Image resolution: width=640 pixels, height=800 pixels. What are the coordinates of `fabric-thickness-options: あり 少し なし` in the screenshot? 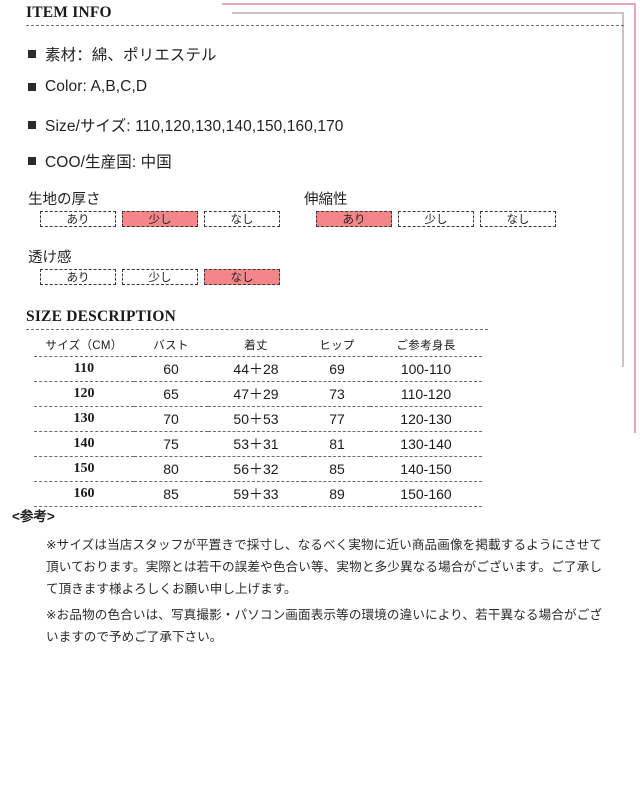 It's located at (160, 219).